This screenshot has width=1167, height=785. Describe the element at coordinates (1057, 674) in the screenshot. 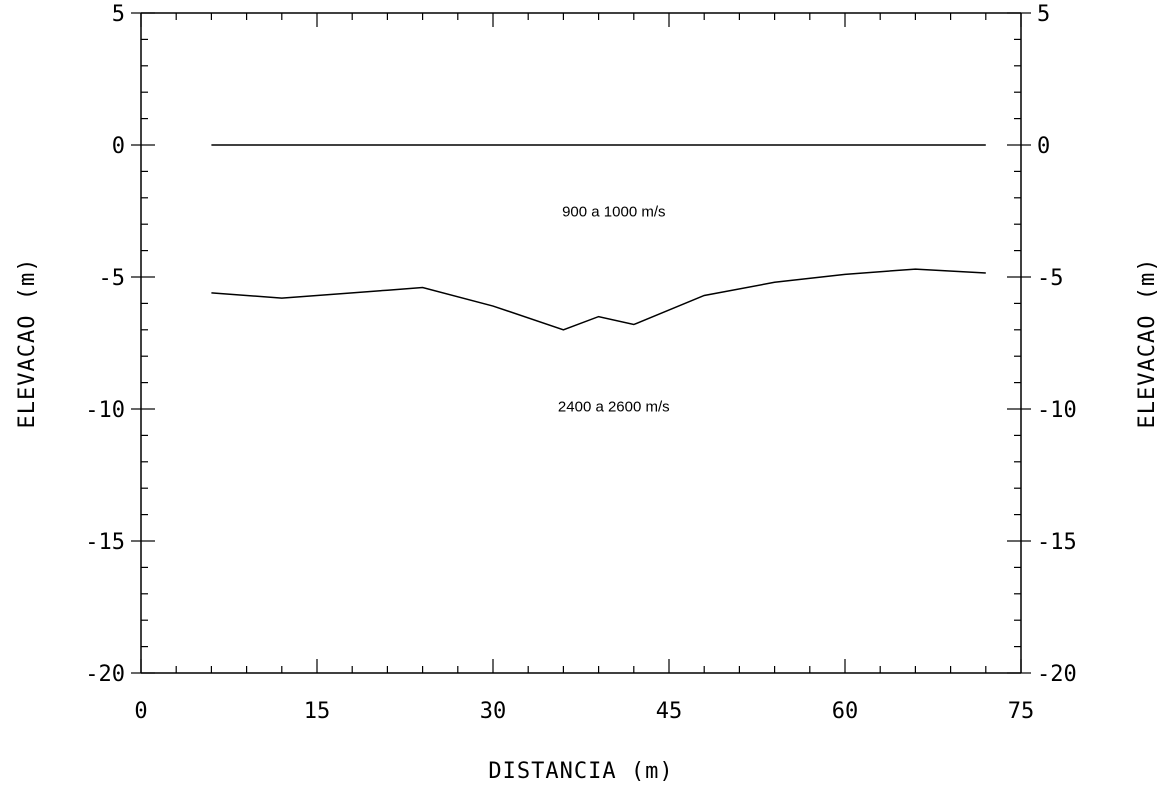

I see `y-tick-label-right: -20` at that location.